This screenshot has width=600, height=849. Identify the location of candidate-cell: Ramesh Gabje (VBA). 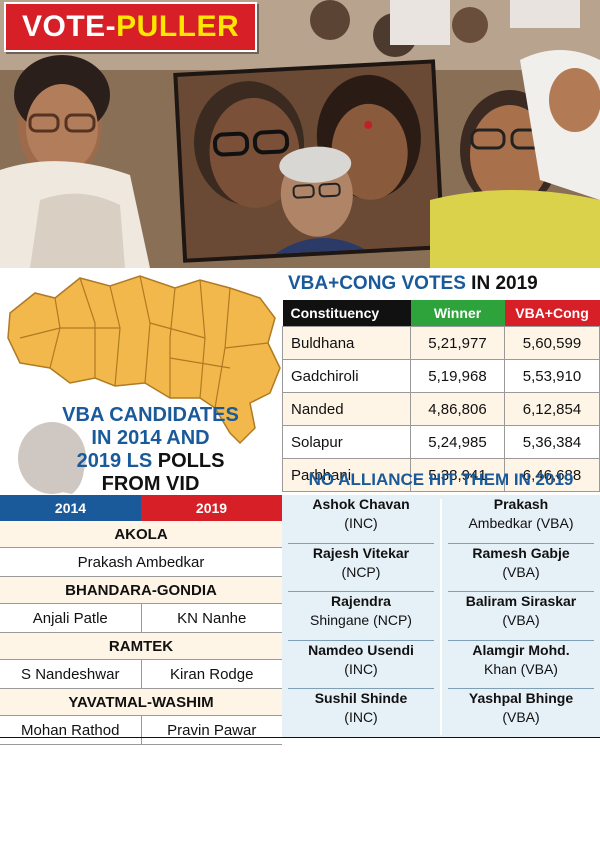
(521, 568).